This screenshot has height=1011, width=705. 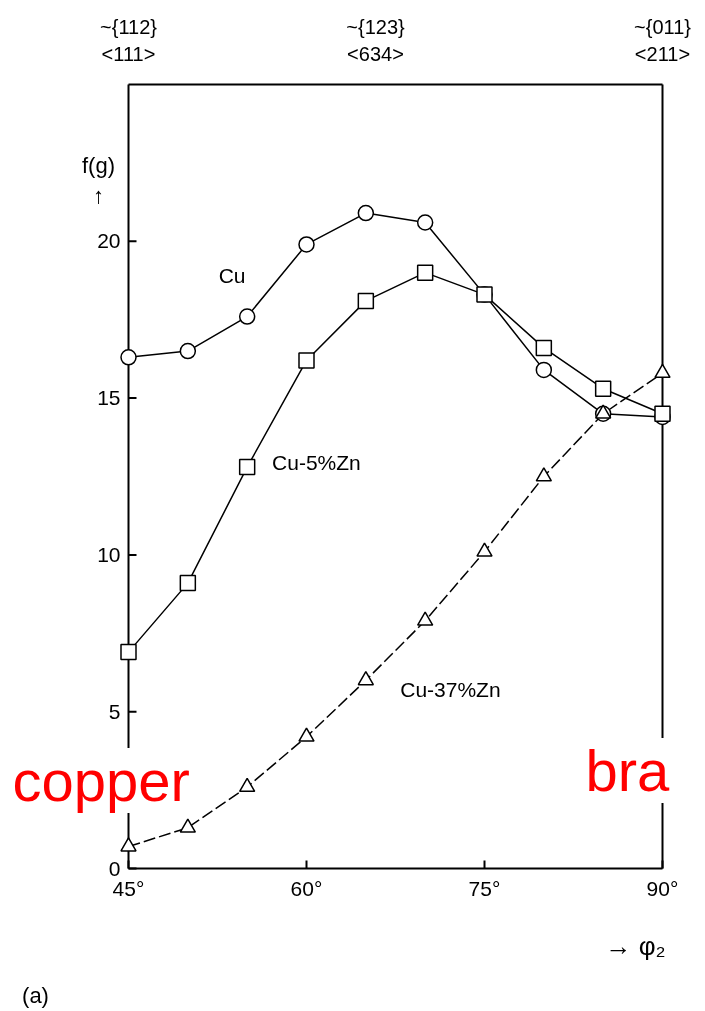 I want to click on series-label: Cu-37%Zn, so click(x=450, y=690).